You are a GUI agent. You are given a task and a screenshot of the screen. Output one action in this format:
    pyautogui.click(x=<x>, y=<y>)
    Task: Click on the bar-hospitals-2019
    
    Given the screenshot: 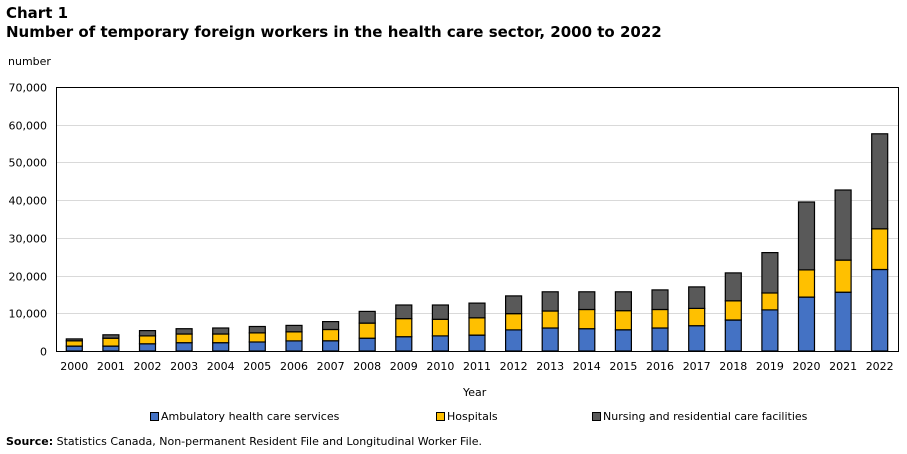 What is the action you would take?
    pyautogui.click(x=770, y=301)
    